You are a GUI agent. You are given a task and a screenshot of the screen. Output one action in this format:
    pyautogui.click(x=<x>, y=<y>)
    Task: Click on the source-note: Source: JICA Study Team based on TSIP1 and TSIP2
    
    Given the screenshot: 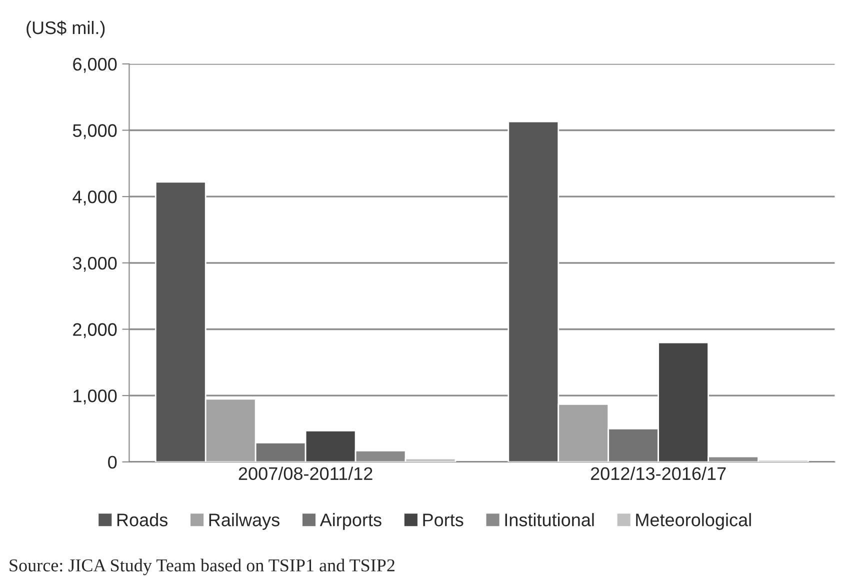 What is the action you would take?
    pyautogui.click(x=202, y=567)
    